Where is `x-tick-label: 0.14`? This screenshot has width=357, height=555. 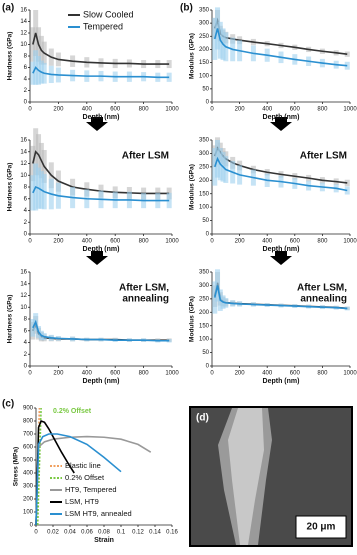
x-tick-label: 0.14 is located at coordinates (155, 533).